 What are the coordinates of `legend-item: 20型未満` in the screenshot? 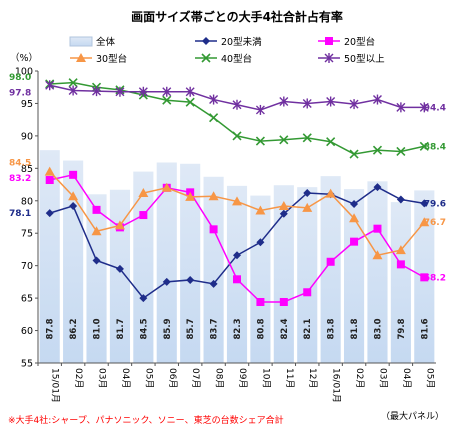 It's located at (228, 42).